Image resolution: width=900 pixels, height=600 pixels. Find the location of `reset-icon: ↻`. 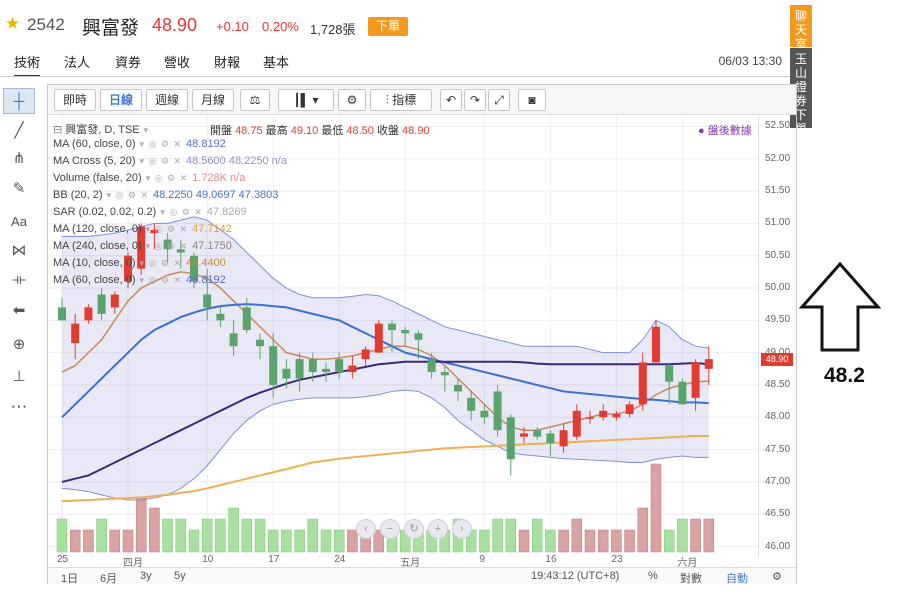

reset-icon: ↻ is located at coordinates (414, 529).